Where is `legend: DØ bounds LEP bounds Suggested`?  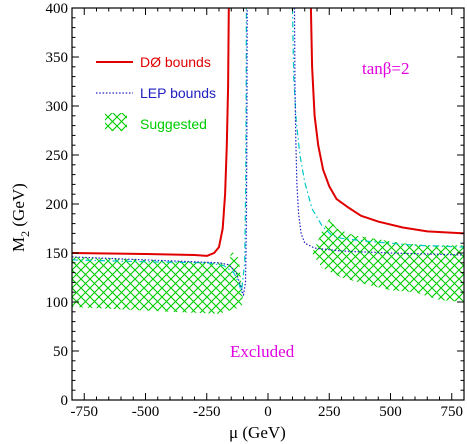 legend: DØ bounds LEP bounds Suggested is located at coordinates (156, 93).